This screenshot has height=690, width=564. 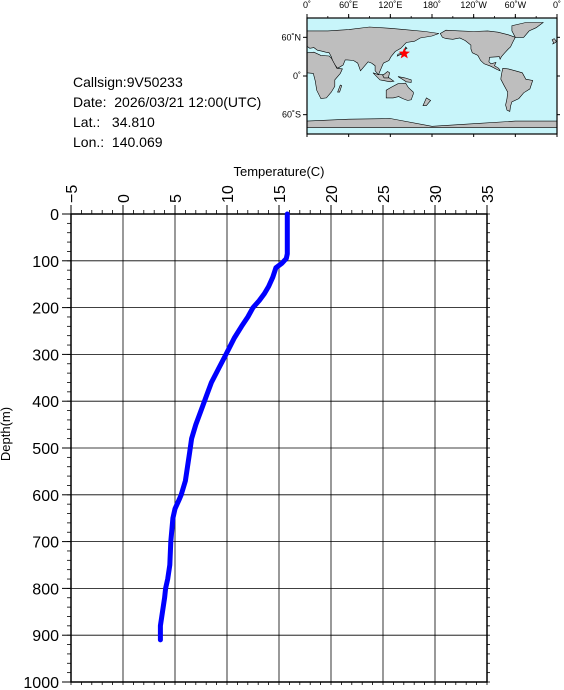 What do you see at coordinates (223, 427) in the screenshot?
I see `temperature-profile-line` at bounding box center [223, 427].